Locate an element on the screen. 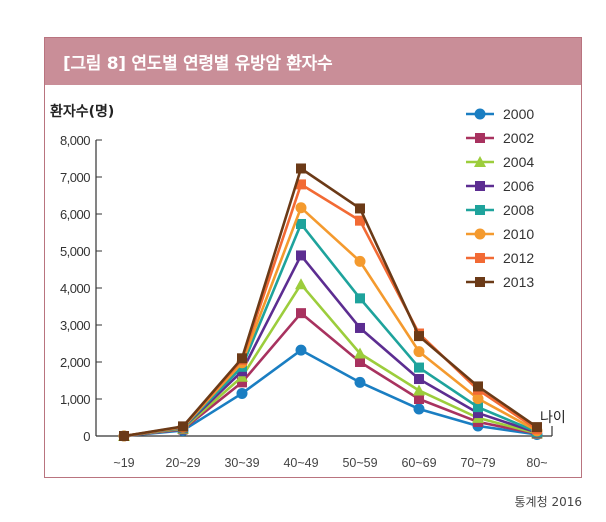 The height and width of the screenshot is (522, 606). legend-label: 2006 is located at coordinates (518, 186).